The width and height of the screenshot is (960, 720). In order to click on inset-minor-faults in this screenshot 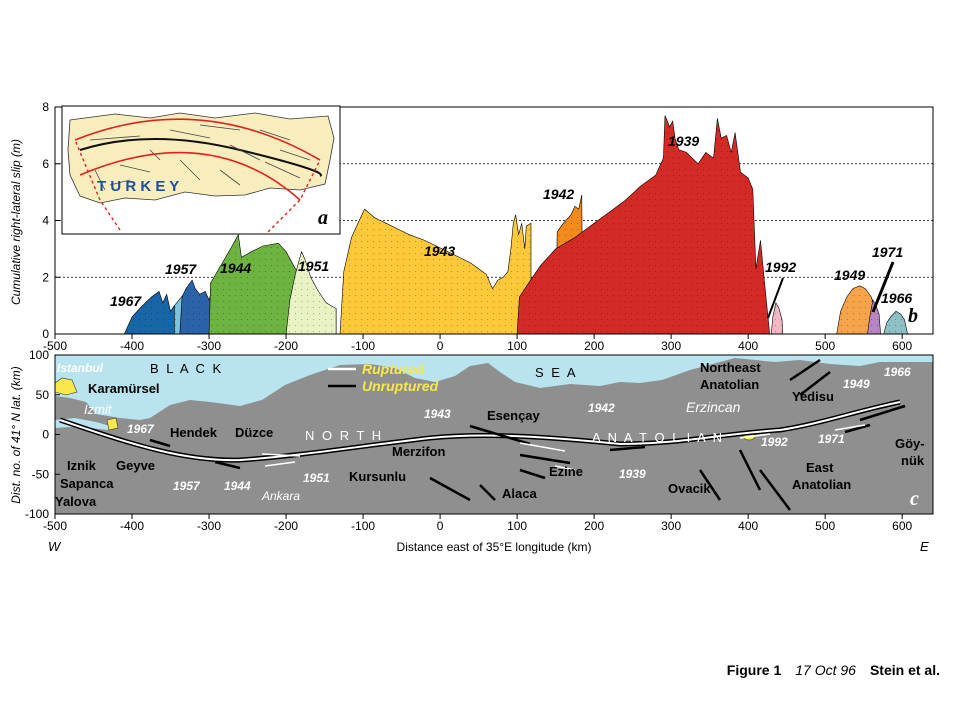, I will do `click(200, 157)`.